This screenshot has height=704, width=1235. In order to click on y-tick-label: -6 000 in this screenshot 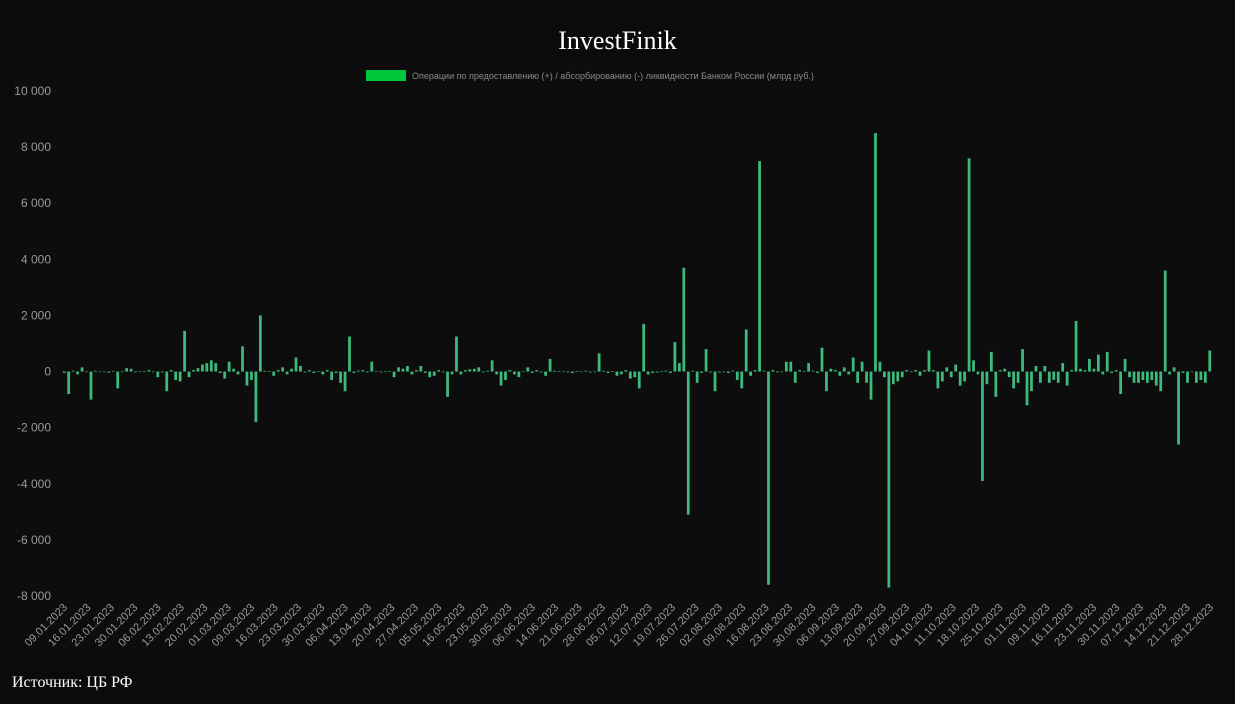, I will do `click(34, 540)`.